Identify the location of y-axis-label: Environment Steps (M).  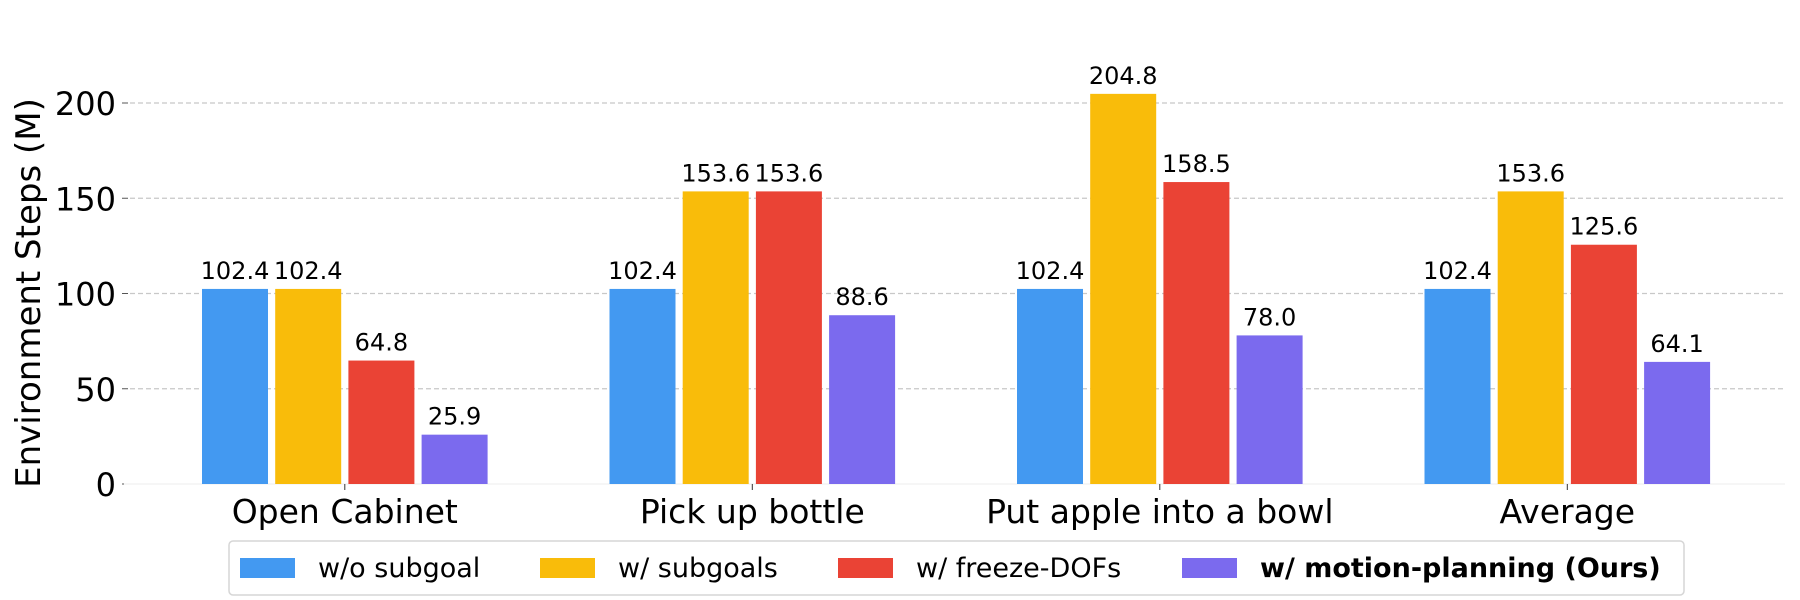
(29, 293).